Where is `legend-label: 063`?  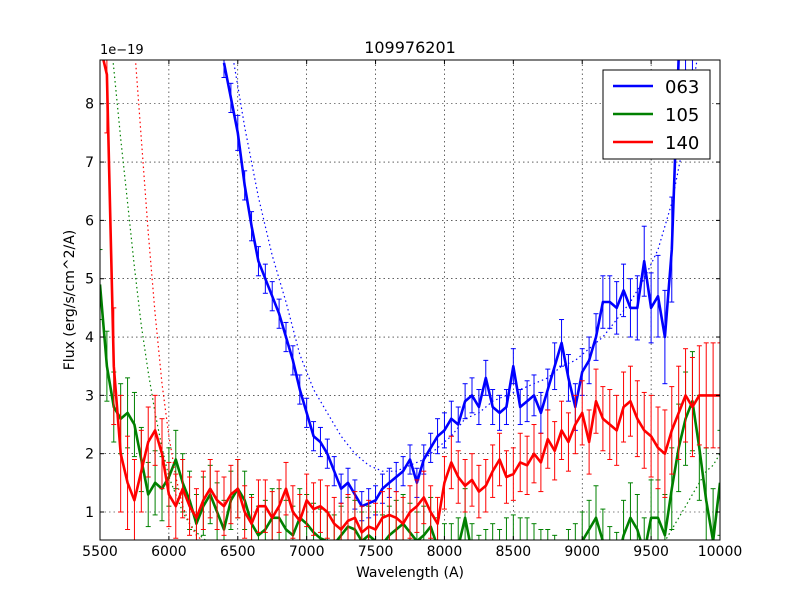 legend-label: 063 is located at coordinates (682, 87).